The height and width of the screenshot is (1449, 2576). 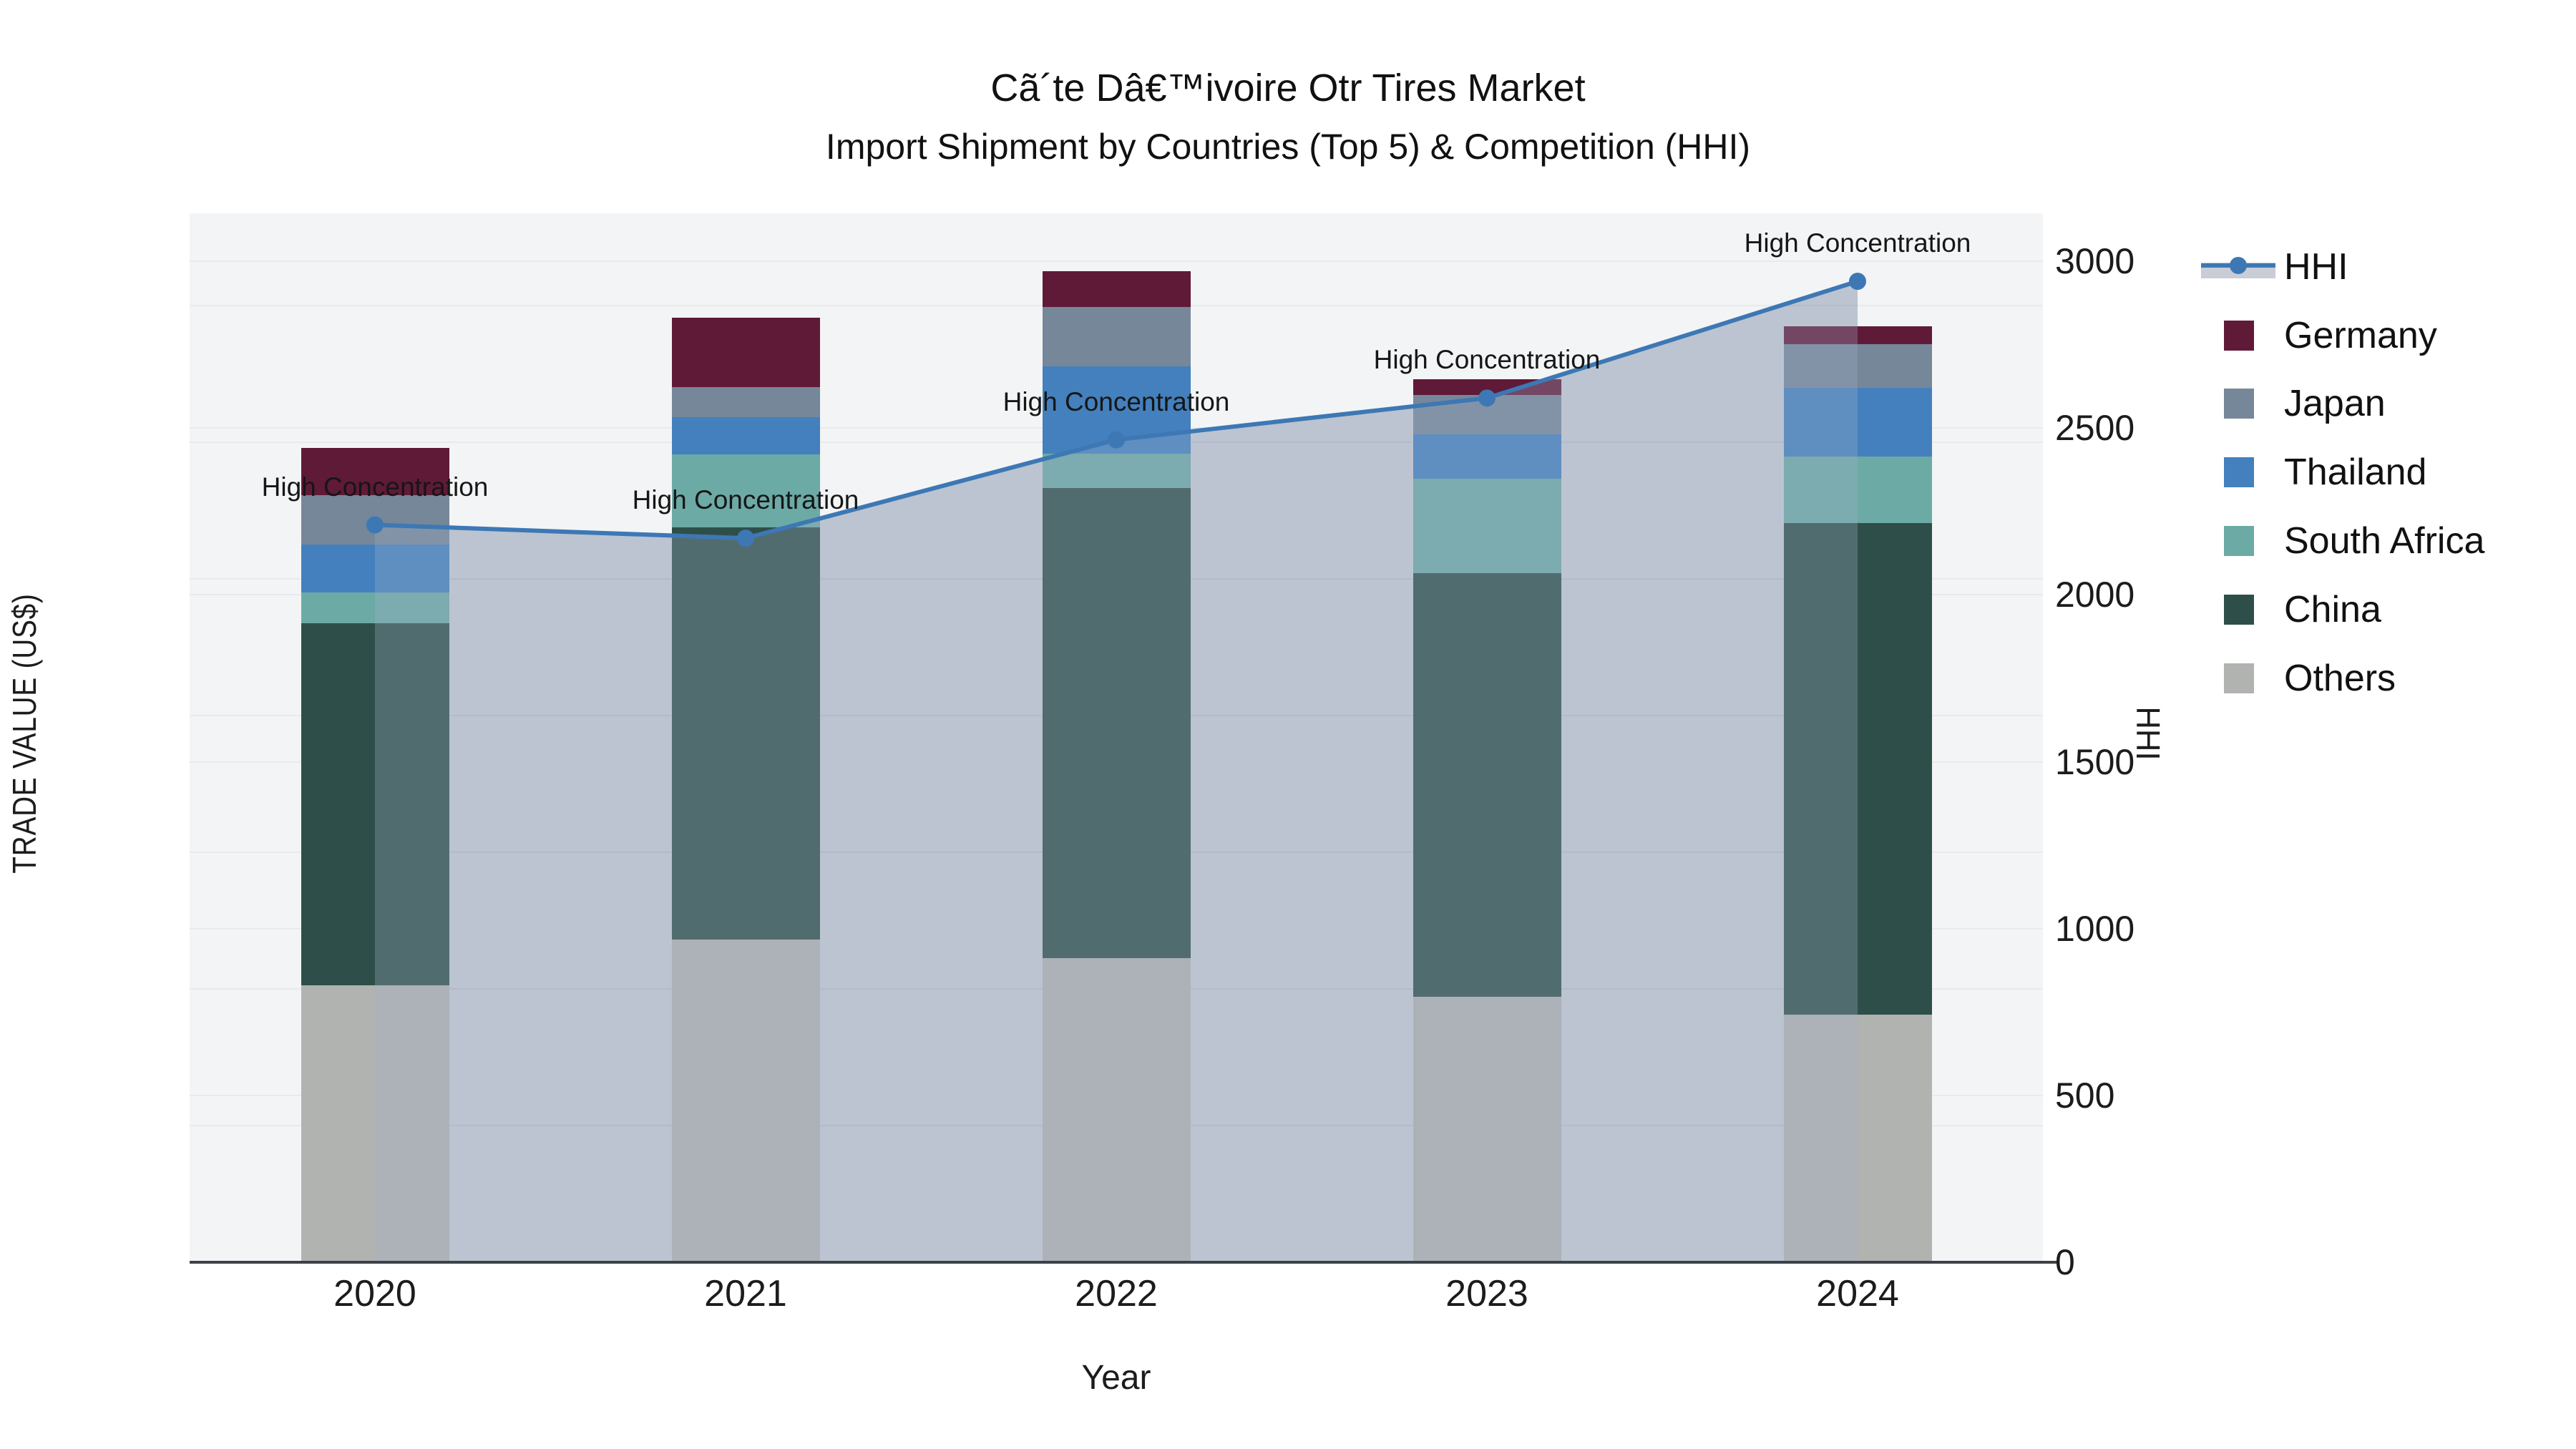 What do you see at coordinates (375, 608) in the screenshot?
I see `bar-segment-south-africa-2020` at bounding box center [375, 608].